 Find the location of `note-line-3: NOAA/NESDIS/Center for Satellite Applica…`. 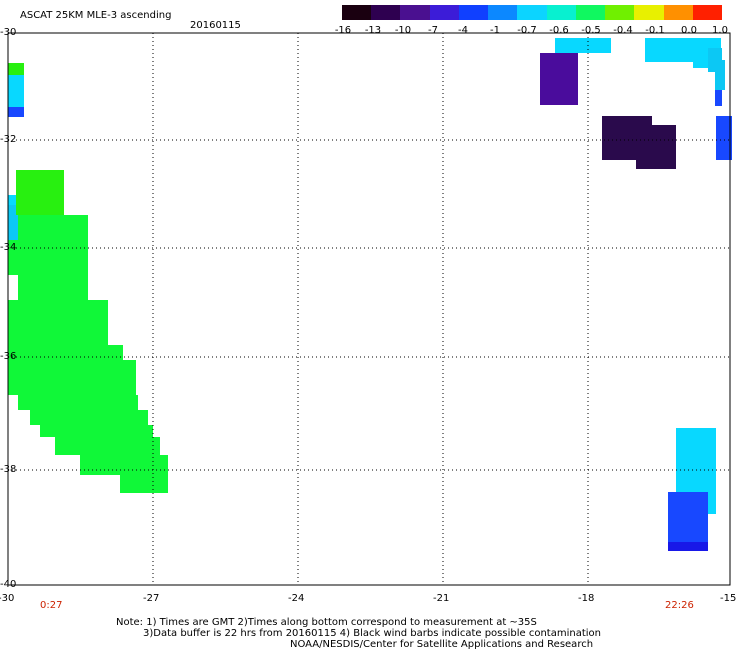

note-line-3: NOAA/NESDIS/Center for Satellite Applica… is located at coordinates (442, 644).